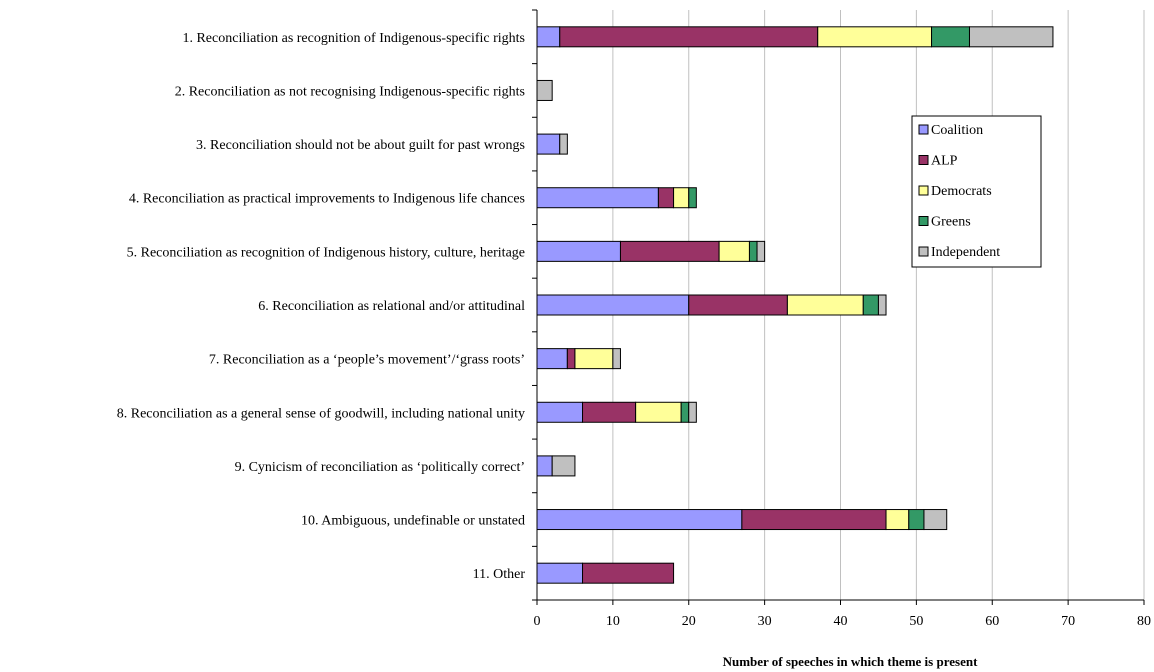 The height and width of the screenshot is (672, 1154). What do you see at coordinates (944, 161) in the screenshot?
I see `legend-label-alp: ALP` at bounding box center [944, 161].